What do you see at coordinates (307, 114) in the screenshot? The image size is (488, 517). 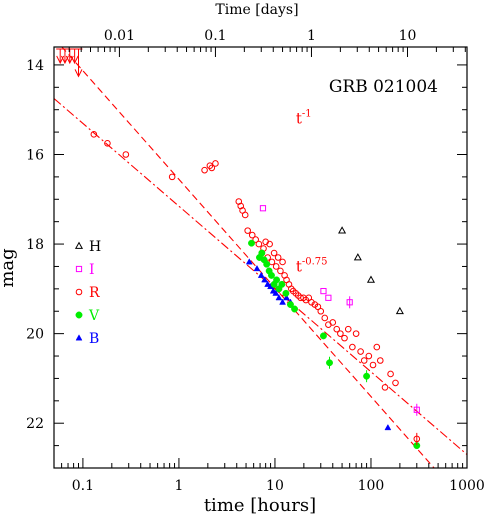 I see `fit-annotation-exponent: -1` at bounding box center [307, 114].